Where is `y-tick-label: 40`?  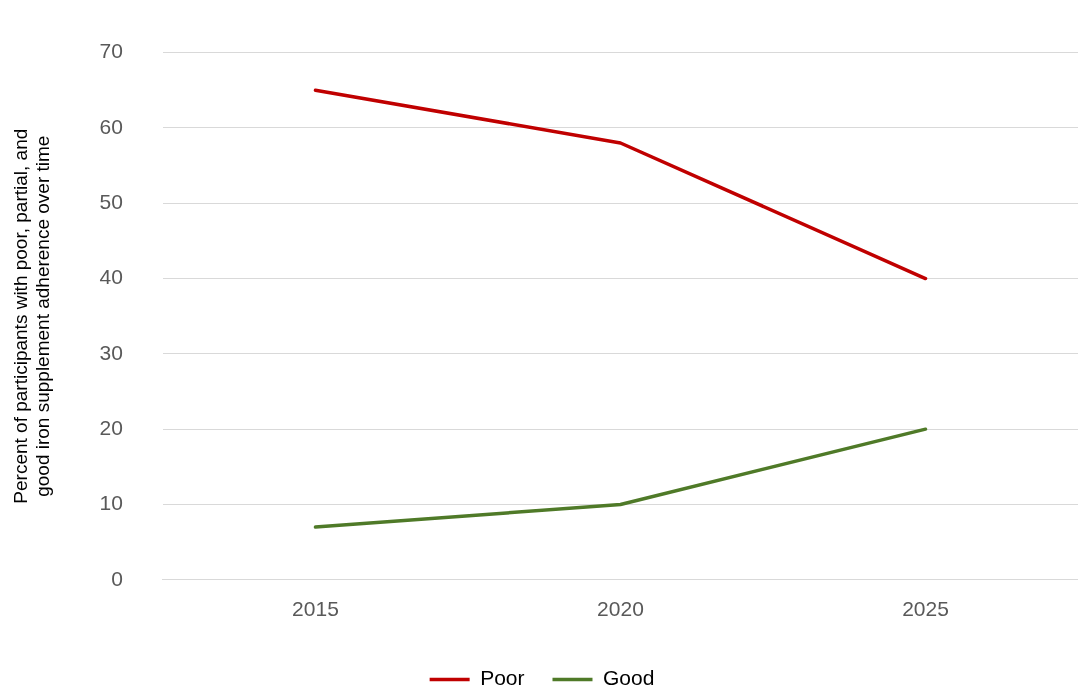
y-tick-label: 40 is located at coordinates (111, 277).